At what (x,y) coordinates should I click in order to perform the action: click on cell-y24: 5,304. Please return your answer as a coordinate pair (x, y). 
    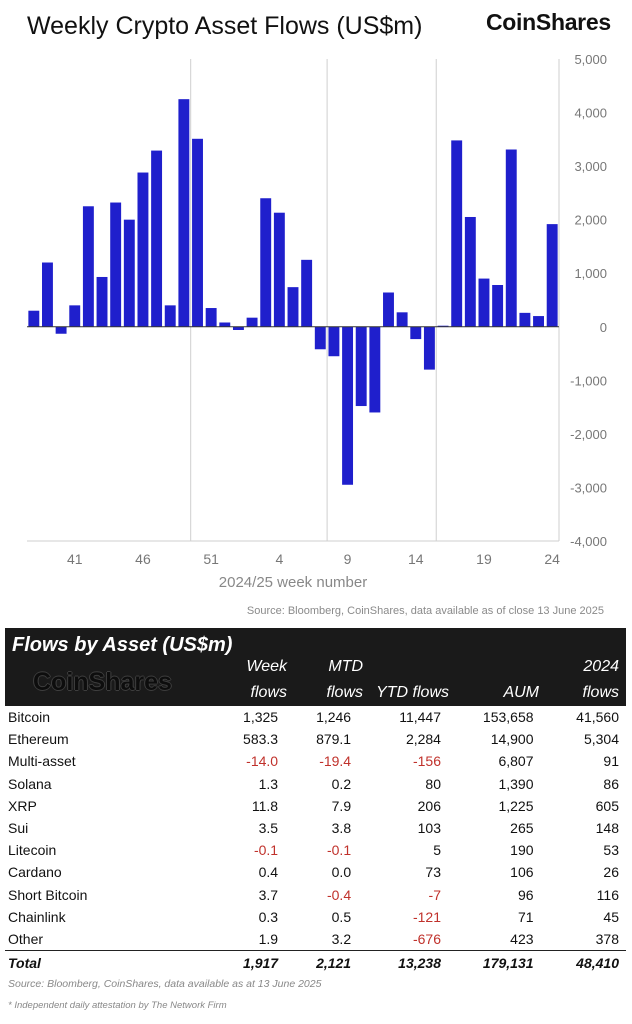
    Looking at the image, I should click on (601, 739).